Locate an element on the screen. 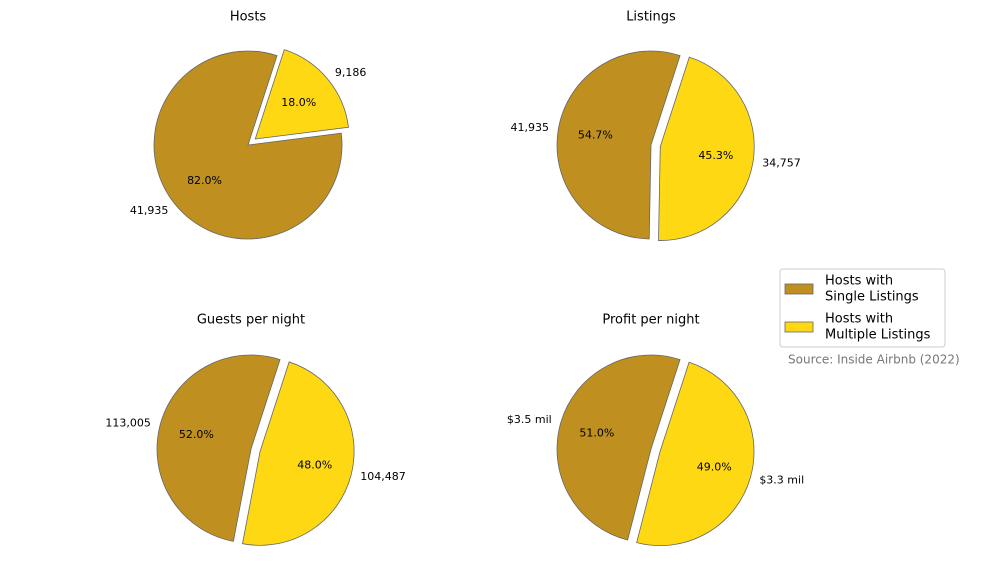 This screenshot has width=1008, height=576. count-label: $3.3 mil is located at coordinates (781, 479).